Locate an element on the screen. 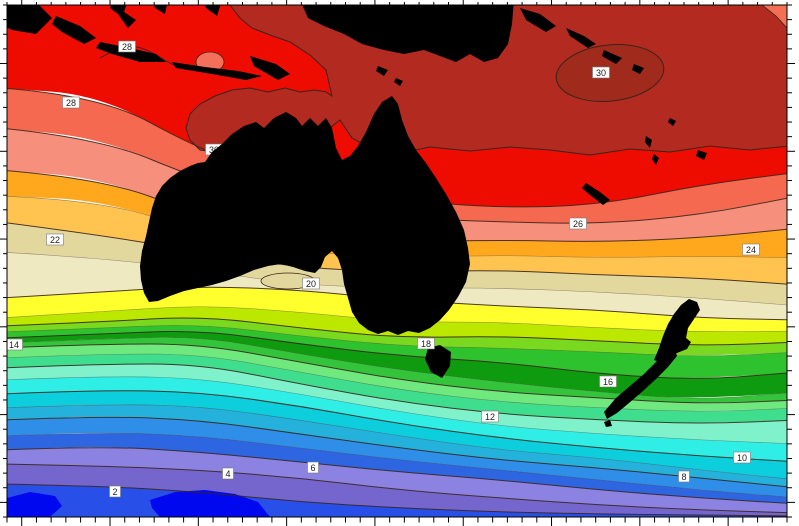 The width and height of the screenshot is (799, 526). svg-text: 22 is located at coordinates (55, 240).